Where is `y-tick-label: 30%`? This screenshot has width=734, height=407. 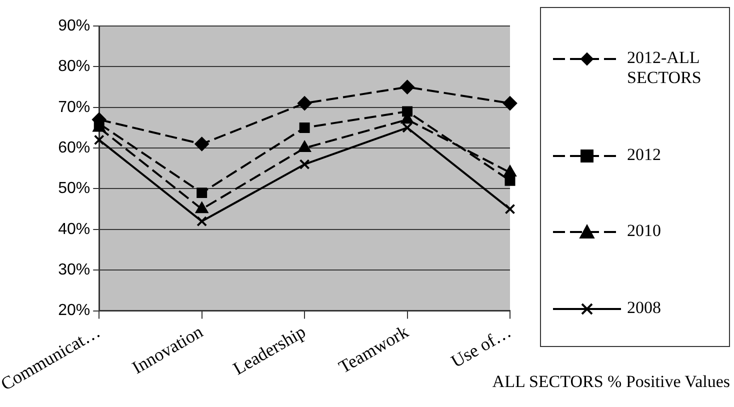
y-tick-label: 30% is located at coordinates (74, 270).